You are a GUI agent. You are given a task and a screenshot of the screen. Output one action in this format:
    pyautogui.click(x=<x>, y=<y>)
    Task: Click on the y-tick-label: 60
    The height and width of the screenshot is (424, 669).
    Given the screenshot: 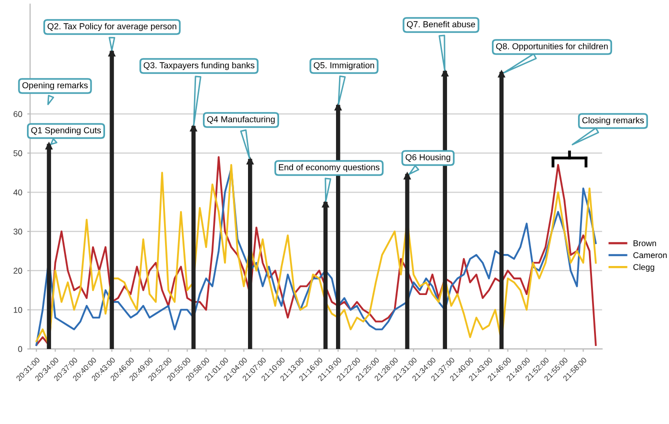 What is the action you would take?
    pyautogui.click(x=18, y=114)
    